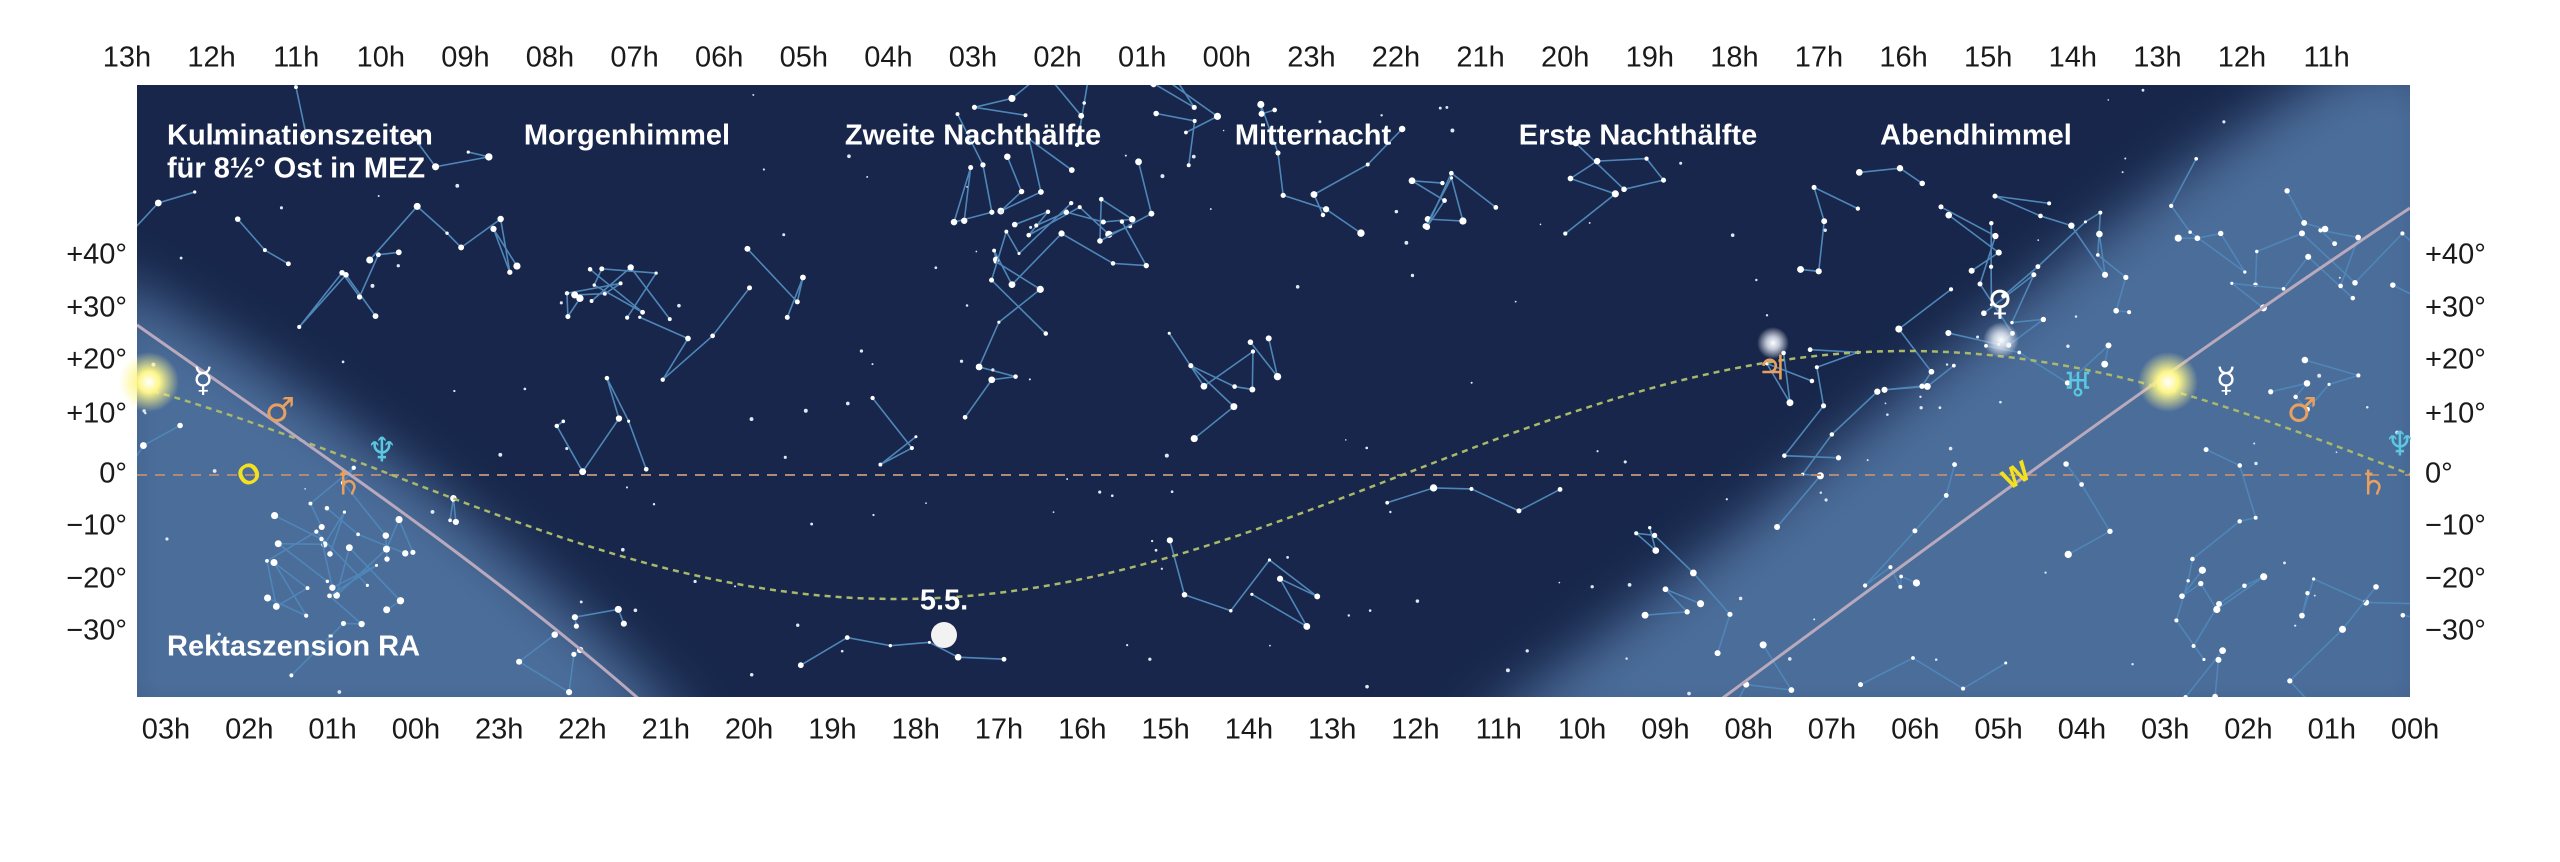  What do you see at coordinates (2078, 386) in the screenshot?
I see `planet-symbol: ♅` at bounding box center [2078, 386].